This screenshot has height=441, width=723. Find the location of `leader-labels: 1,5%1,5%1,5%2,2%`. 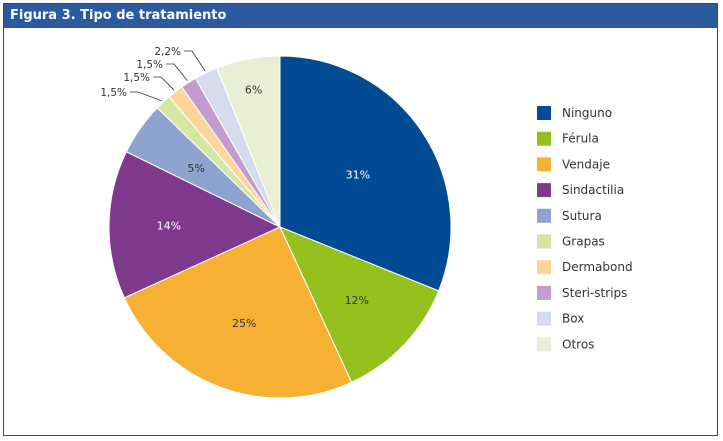

leader-labels: 1,5%1,5%1,5%2,2% is located at coordinates (153, 74).